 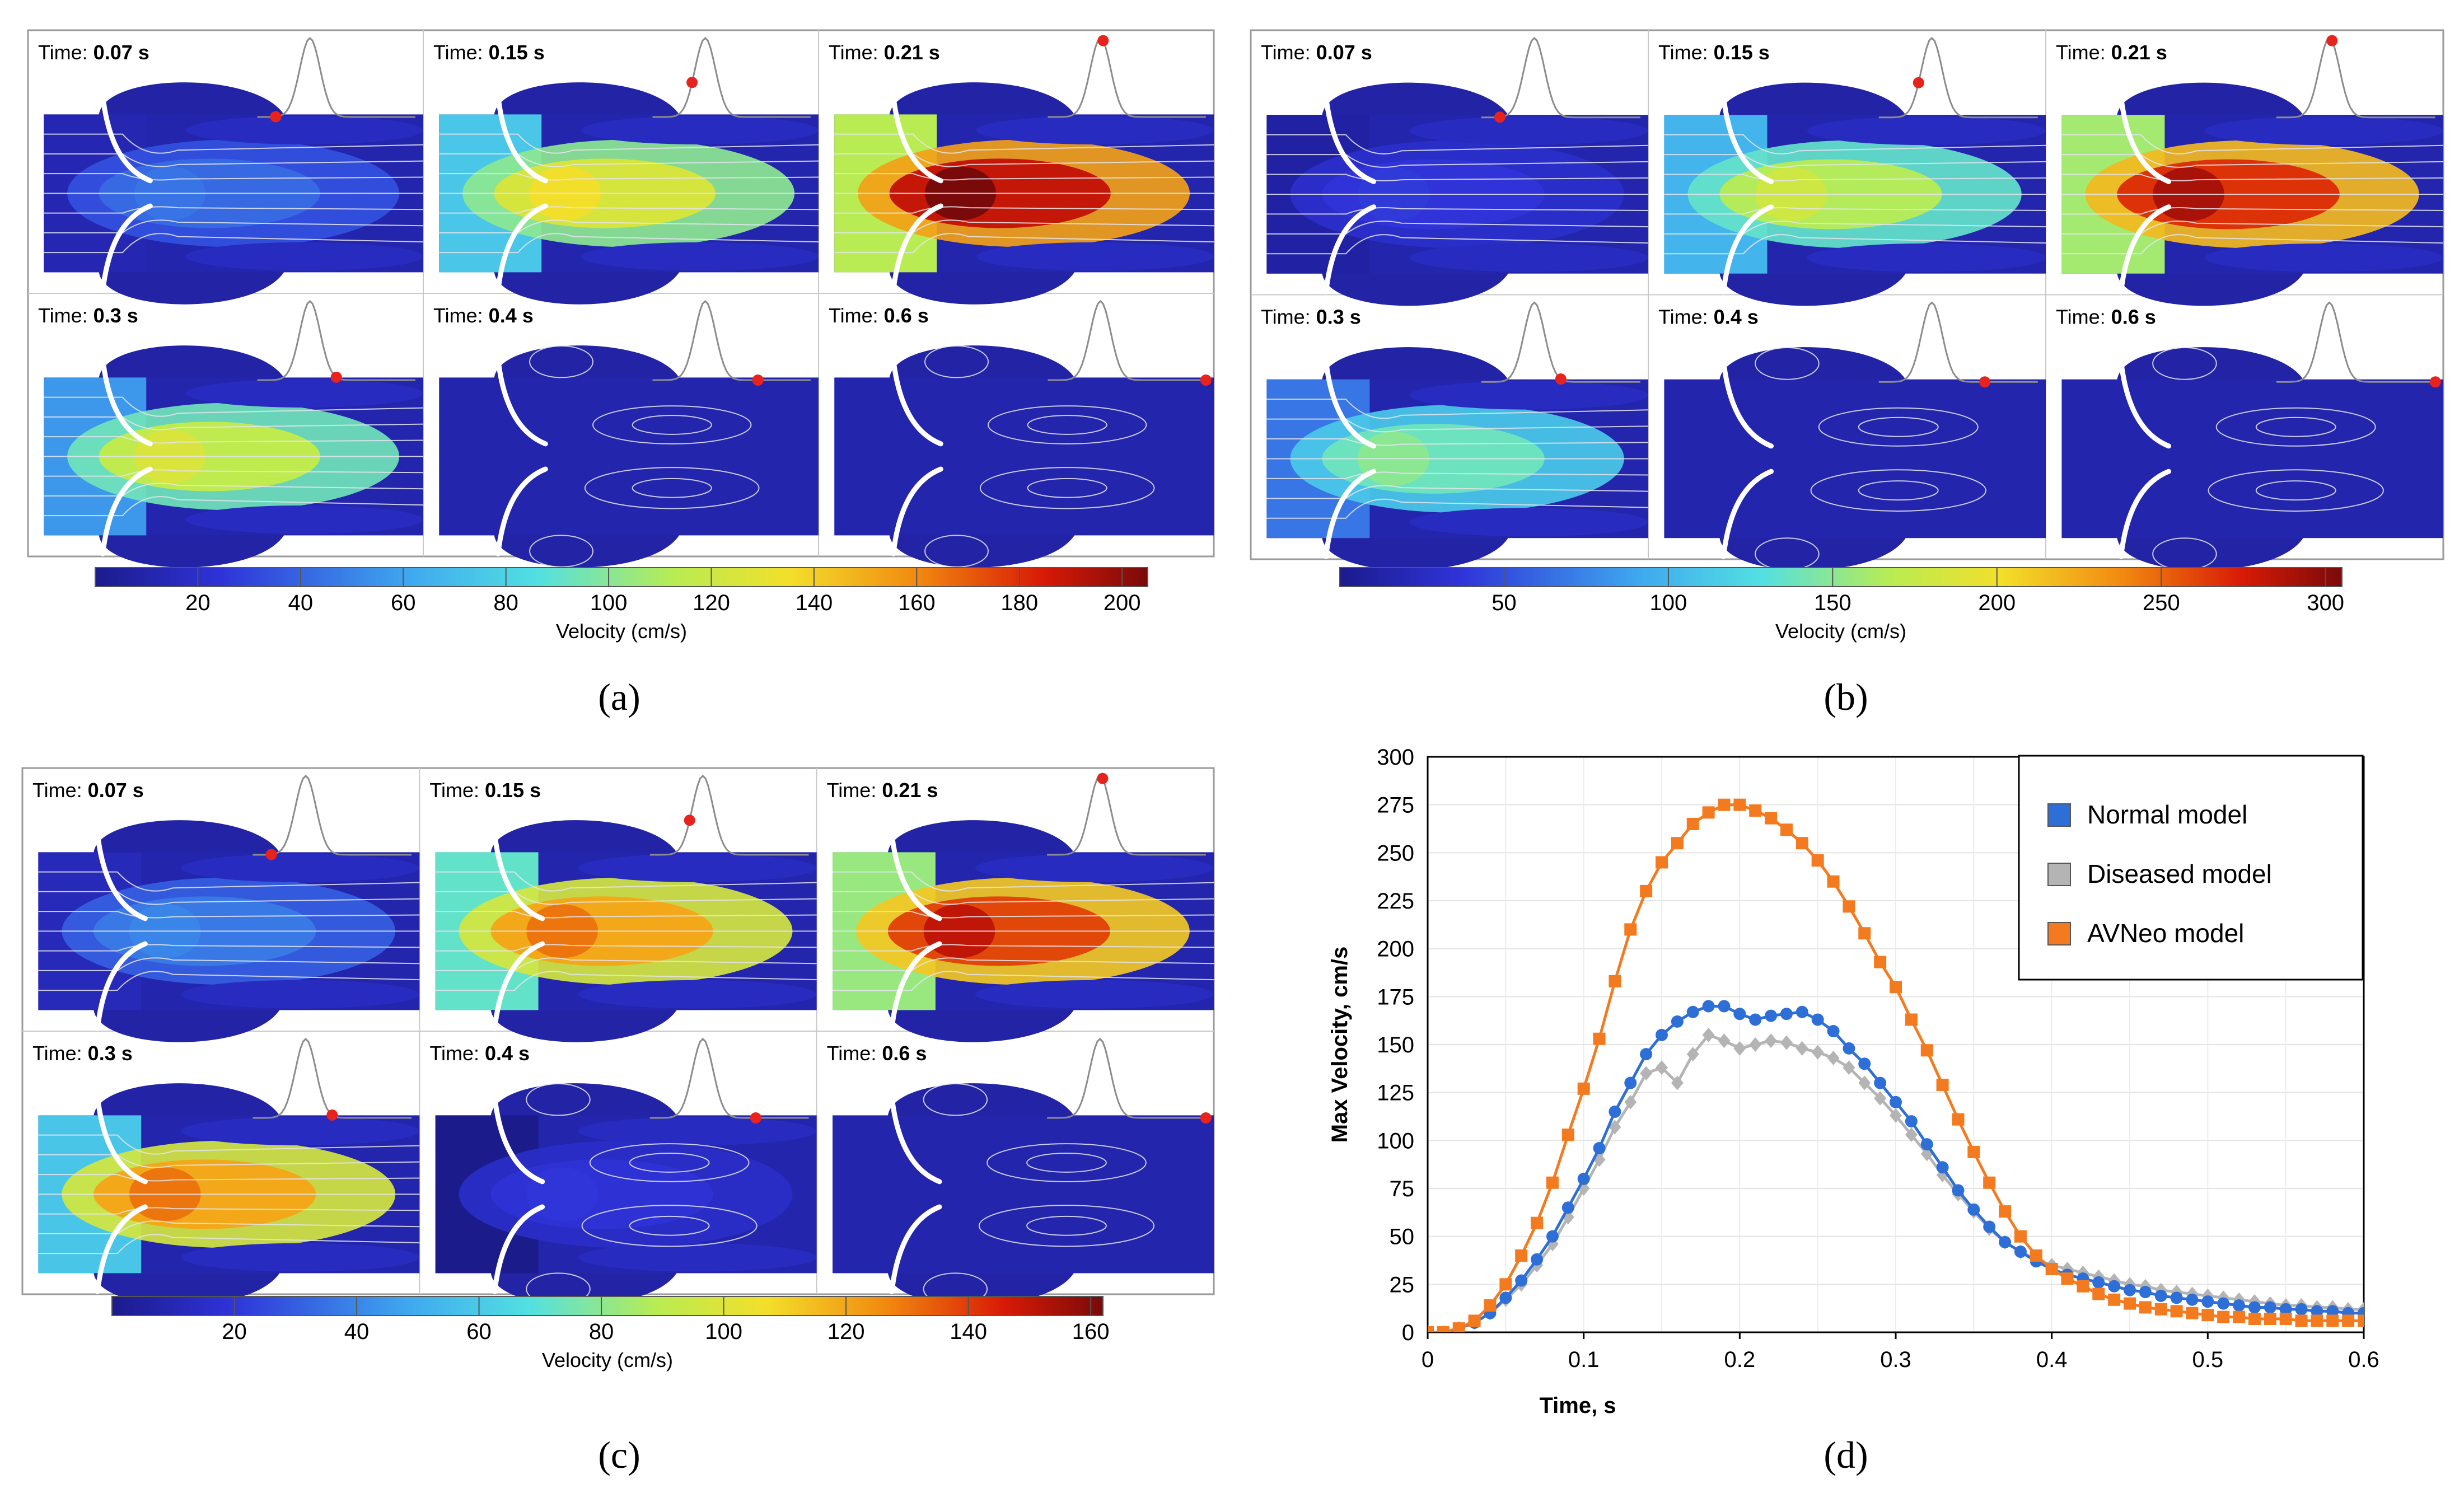 I want to click on velocity-frame: Time: 0.21 s, so click(x=1020, y=907).